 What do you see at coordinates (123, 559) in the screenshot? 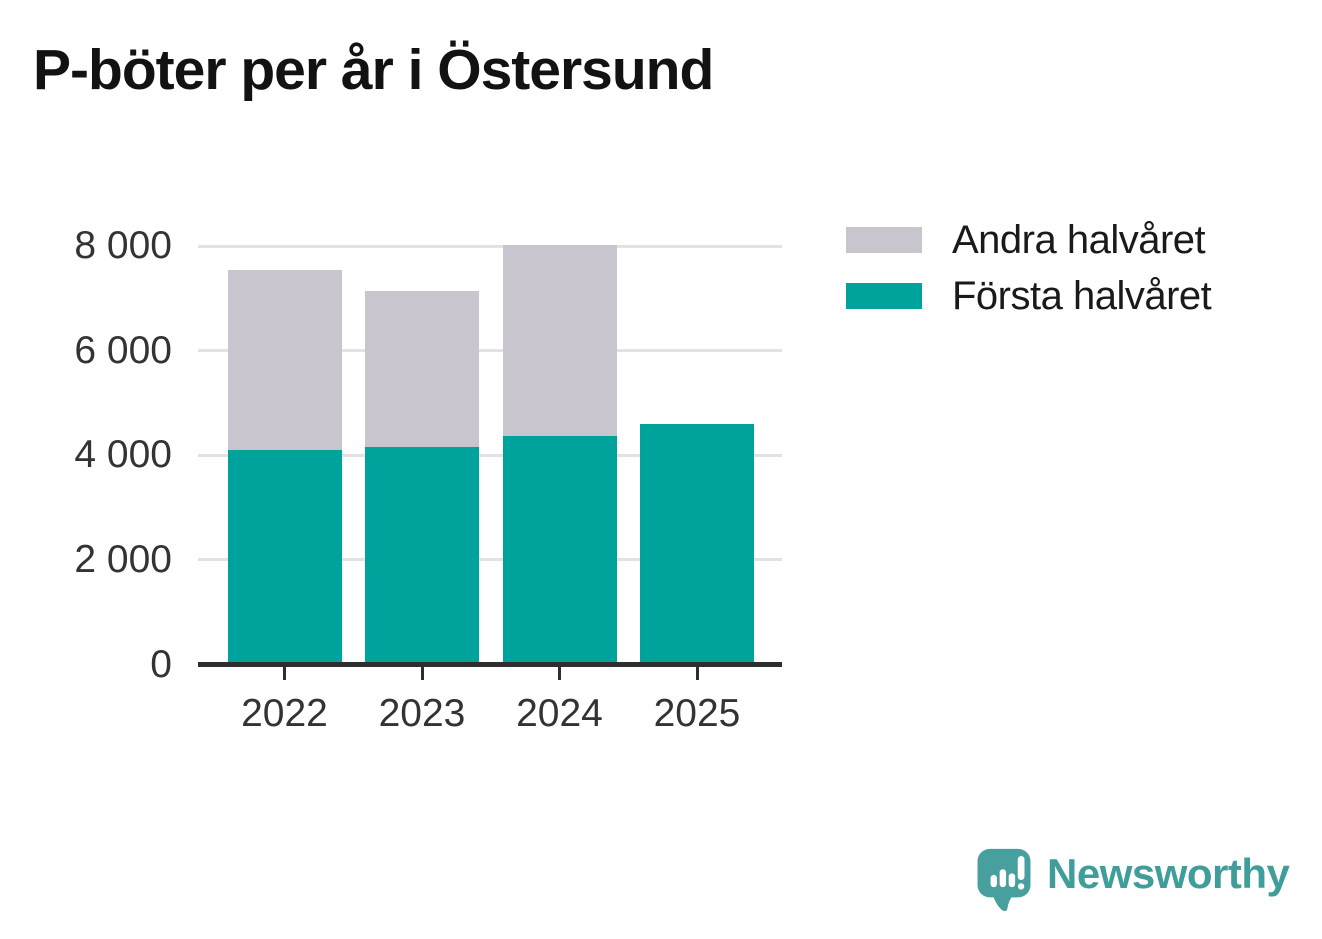
I see `y-tick-label-2000: 2 000` at bounding box center [123, 559].